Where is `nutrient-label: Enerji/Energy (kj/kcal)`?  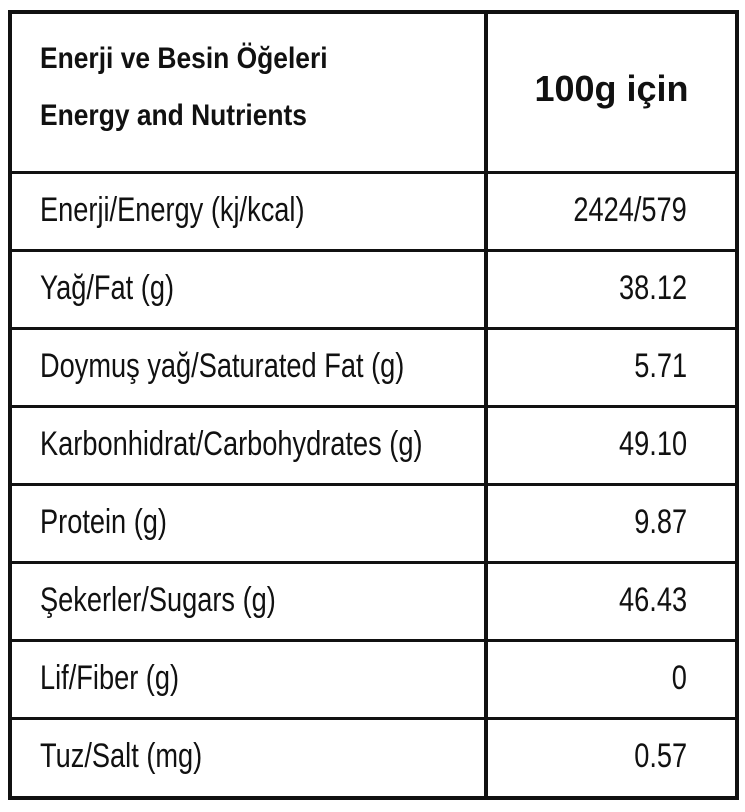
nutrient-label: Enerji/Energy (kj/kcal) is located at coordinates (172, 210).